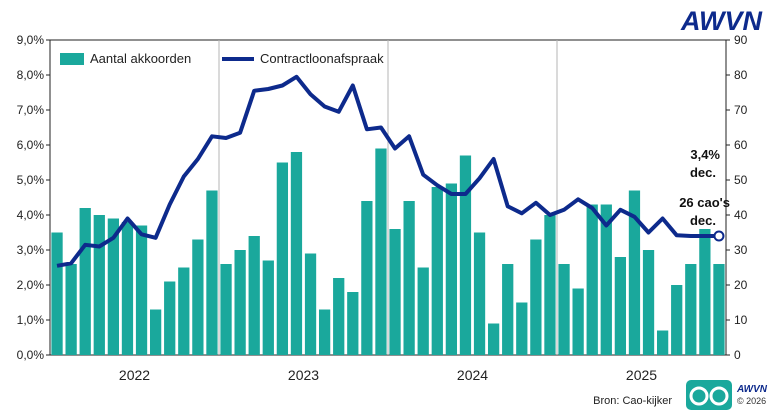 The height and width of the screenshot is (414, 768). I want to click on right-tick-label: 40, so click(741, 215).